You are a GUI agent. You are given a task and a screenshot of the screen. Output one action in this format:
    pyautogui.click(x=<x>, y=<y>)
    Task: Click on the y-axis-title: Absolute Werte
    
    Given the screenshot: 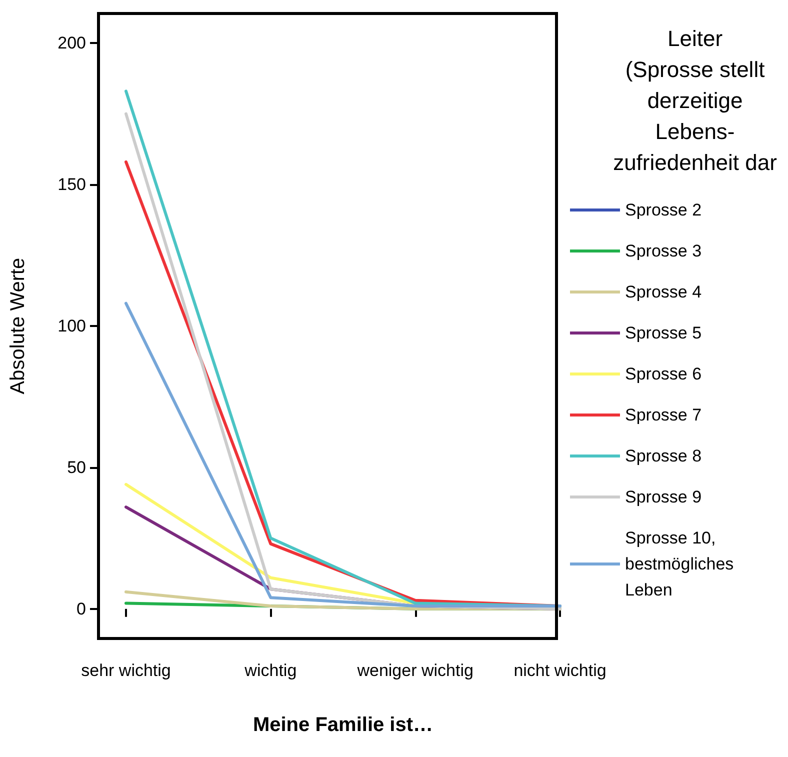 What is the action you would take?
    pyautogui.click(x=18, y=326)
    